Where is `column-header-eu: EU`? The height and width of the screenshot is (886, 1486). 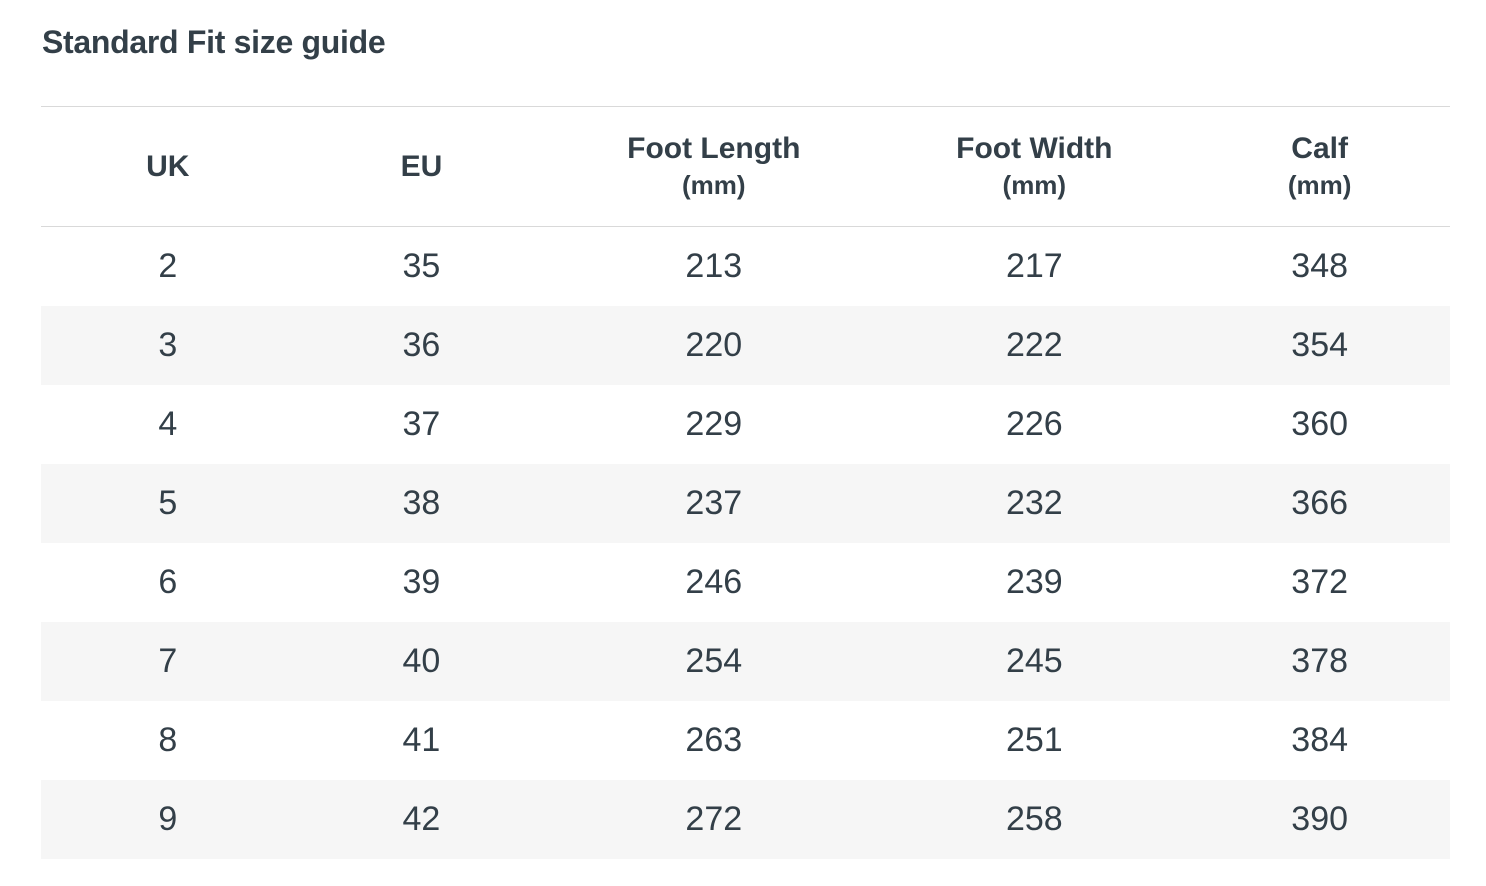
column-header-eu: EU is located at coordinates (422, 167).